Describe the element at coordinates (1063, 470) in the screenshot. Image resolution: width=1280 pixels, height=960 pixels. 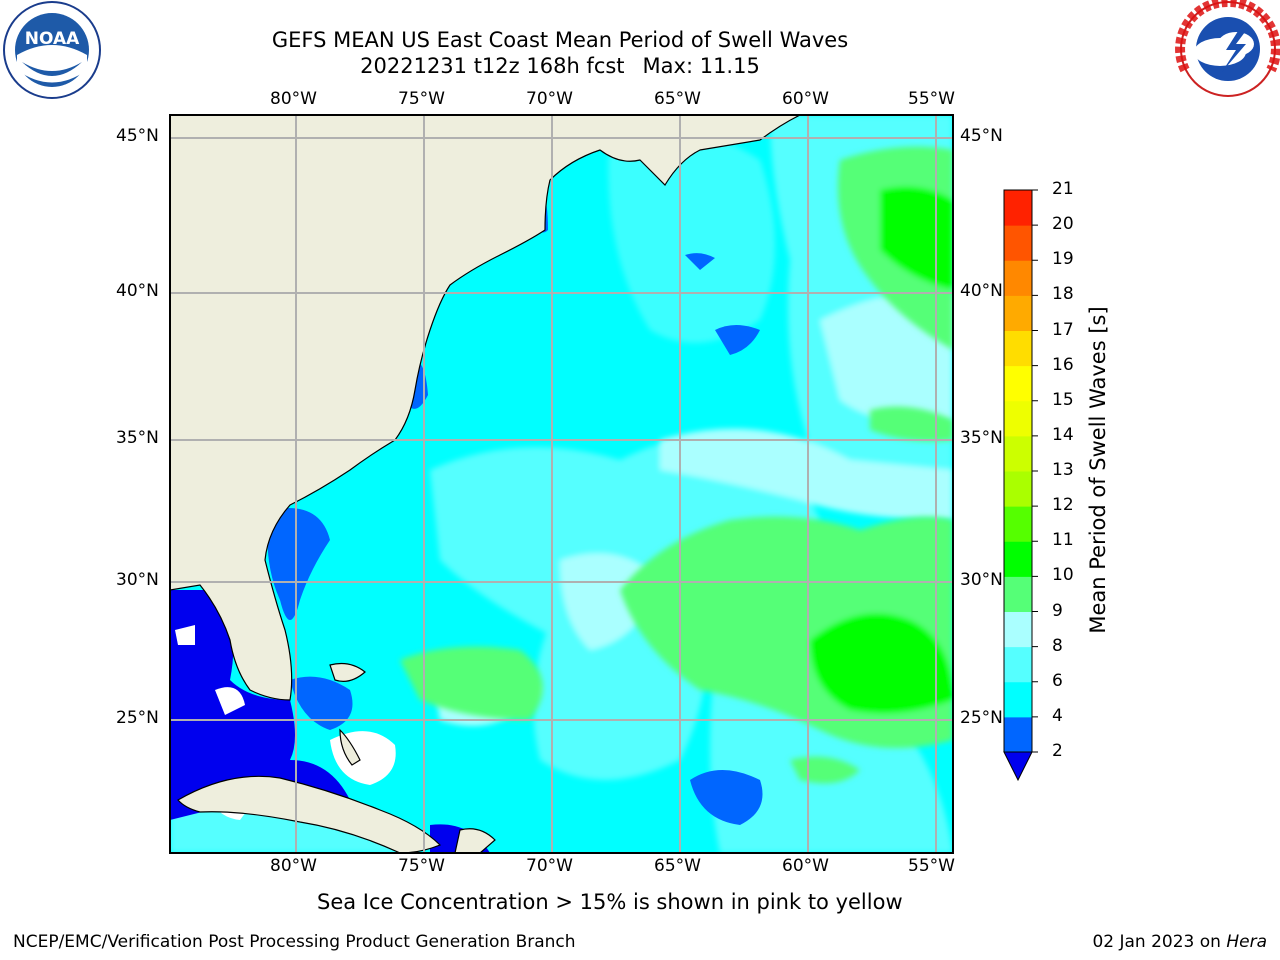
I see `colorbar-tick-label: 13` at that location.